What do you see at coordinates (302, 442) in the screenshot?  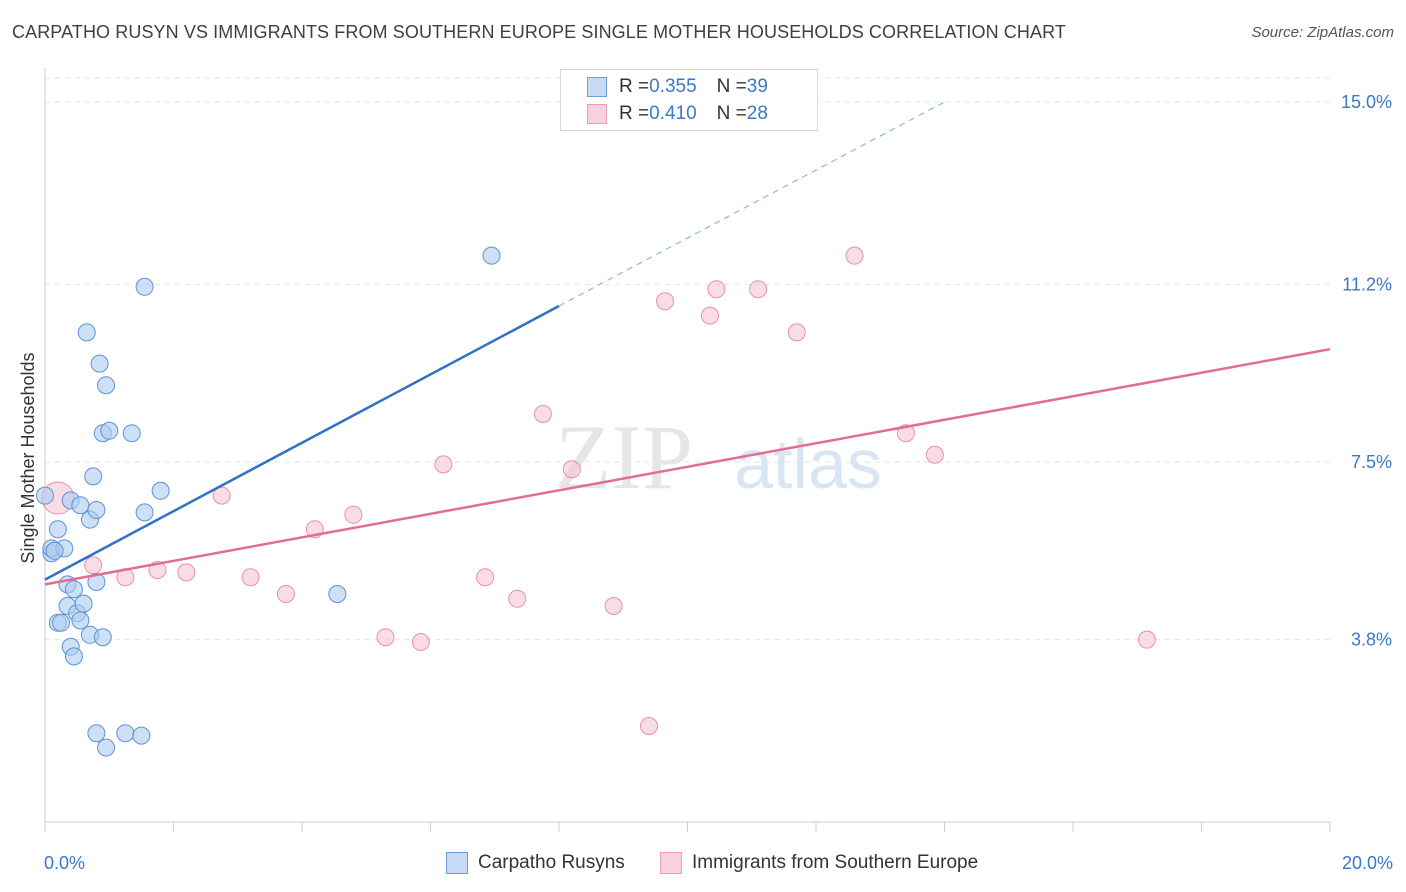 I see `trend-line-carpatho` at bounding box center [302, 442].